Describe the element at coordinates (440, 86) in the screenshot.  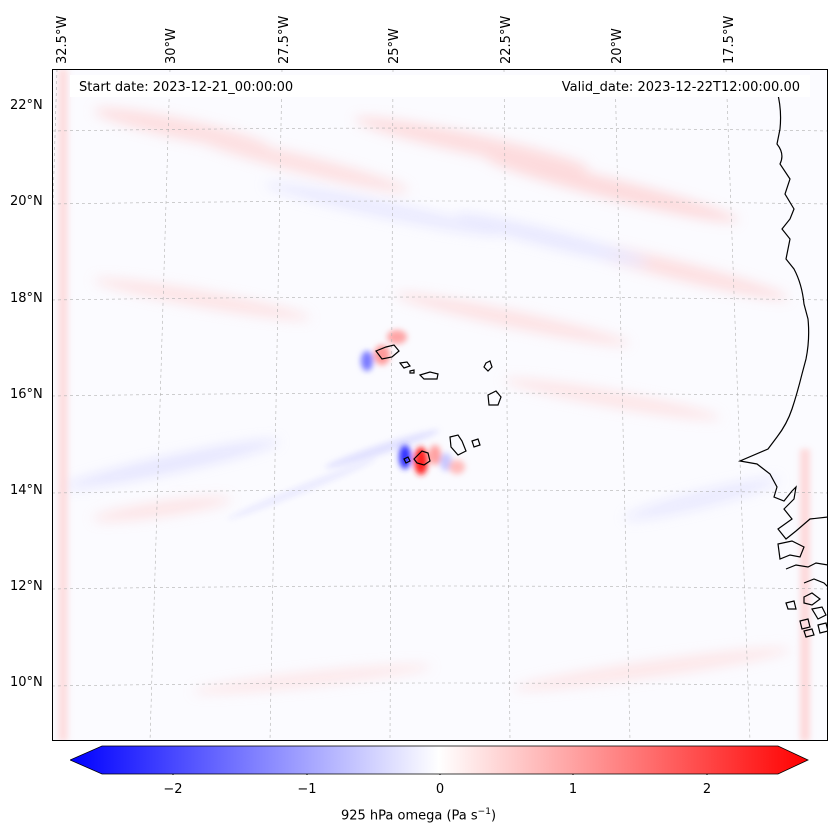
I see `date-strip` at that location.